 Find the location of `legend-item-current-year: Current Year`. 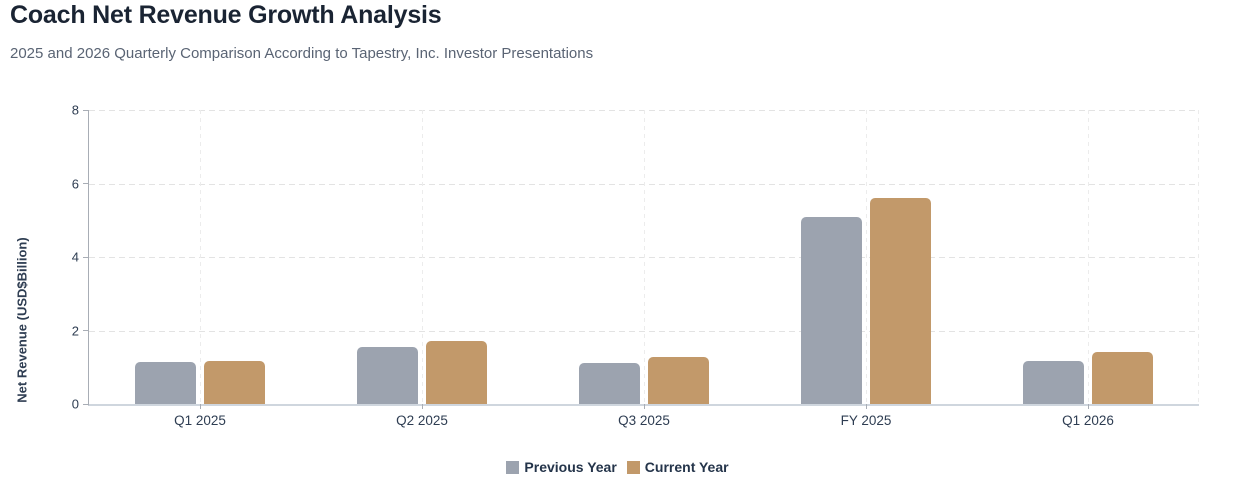

legend-item-current-year: Current Year is located at coordinates (677, 467).